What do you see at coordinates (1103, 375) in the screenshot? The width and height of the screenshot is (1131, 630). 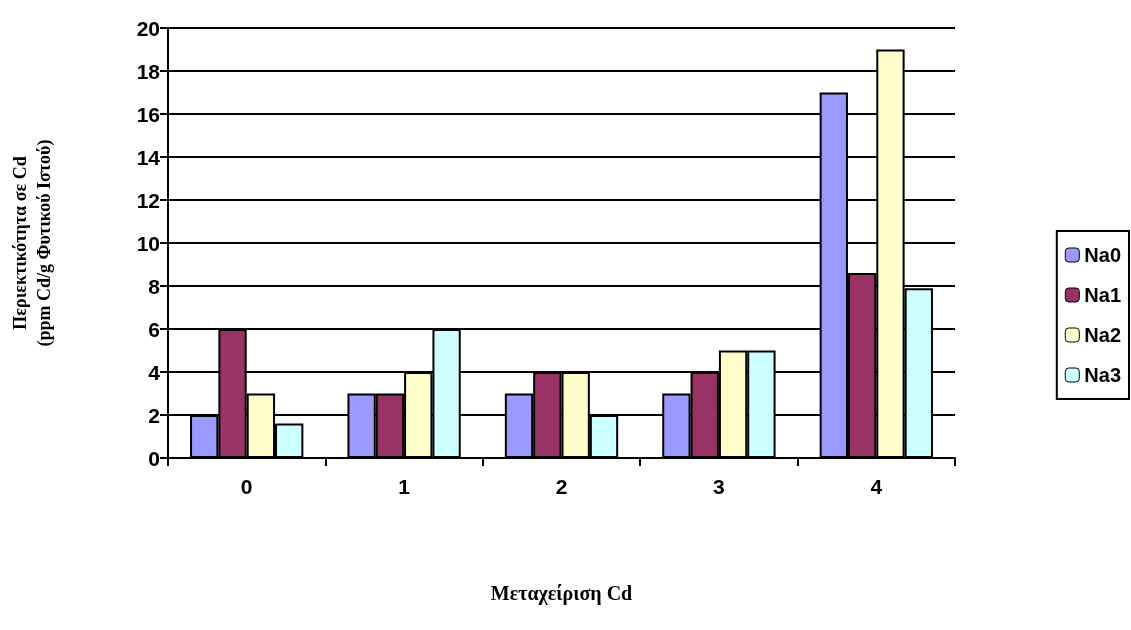 I see `legend-label: Na3` at bounding box center [1103, 375].